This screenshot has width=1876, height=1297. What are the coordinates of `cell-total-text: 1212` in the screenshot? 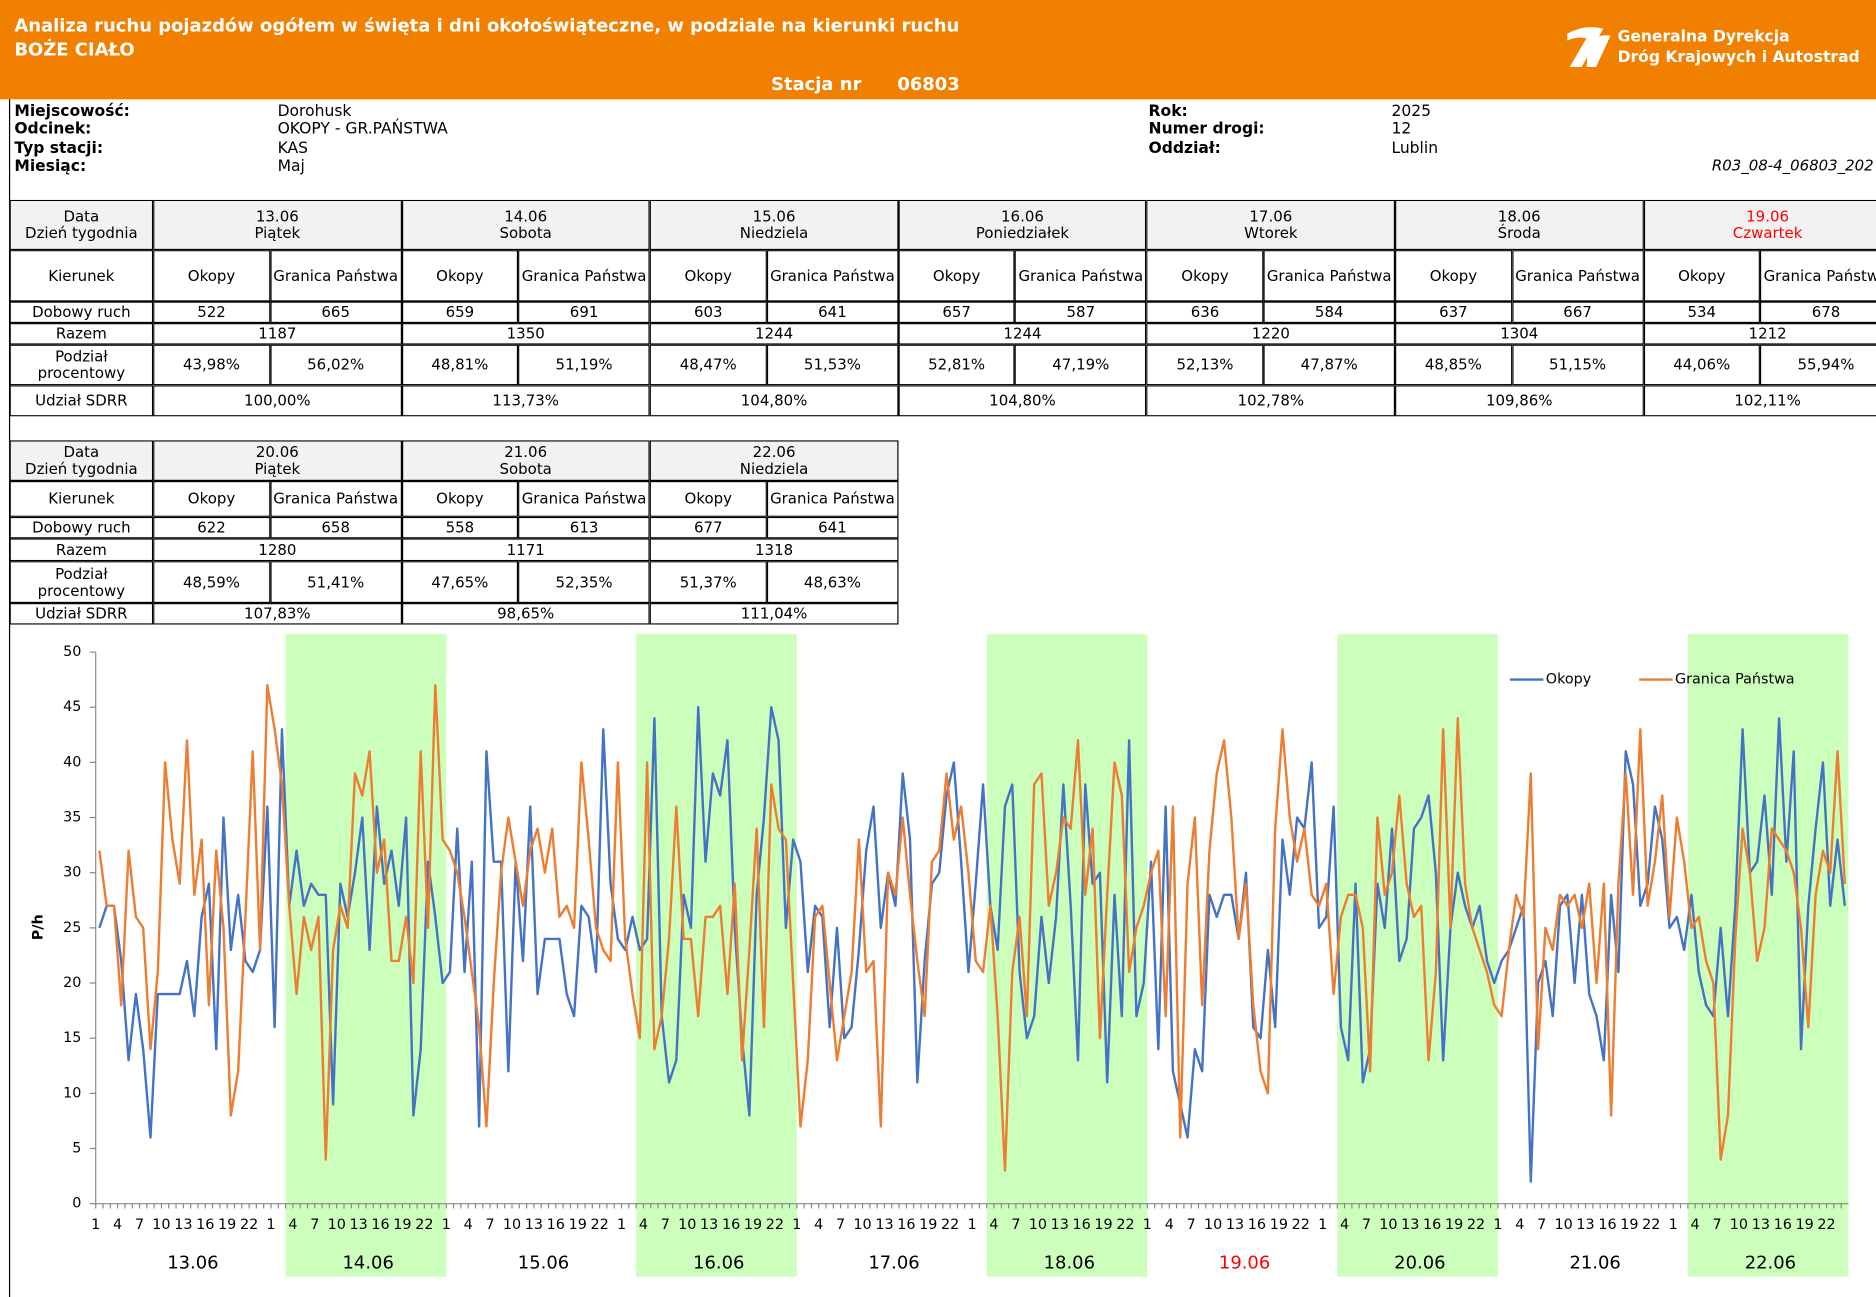 It's located at (1767, 333).